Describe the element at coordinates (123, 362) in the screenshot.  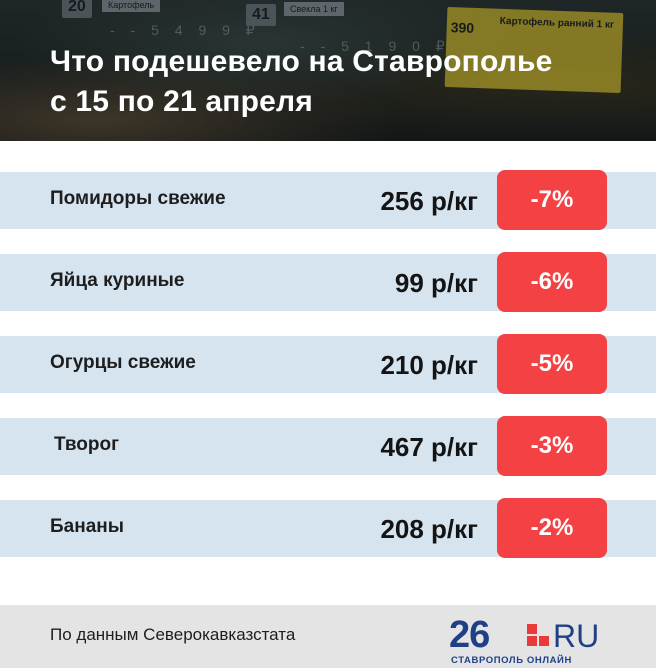
I see `product-name: Огурцы свежие` at that location.